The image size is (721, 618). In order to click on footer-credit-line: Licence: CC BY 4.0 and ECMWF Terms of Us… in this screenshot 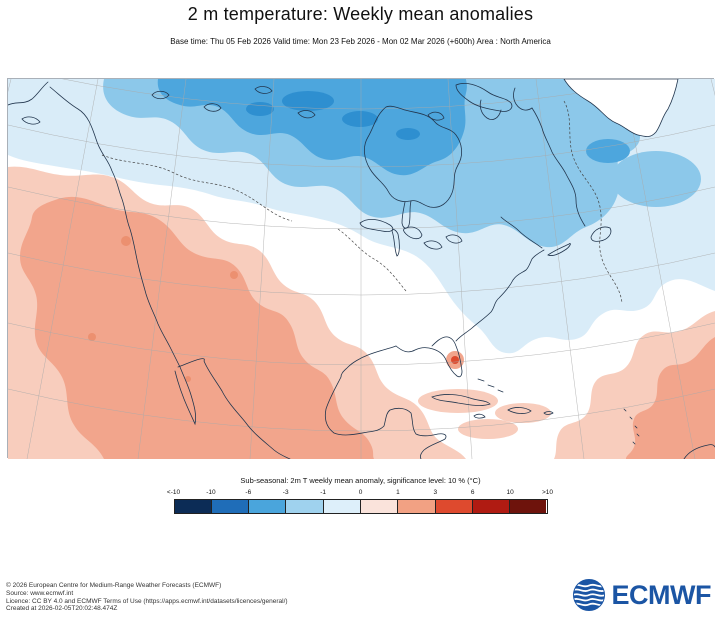, I will do `click(147, 601)`.